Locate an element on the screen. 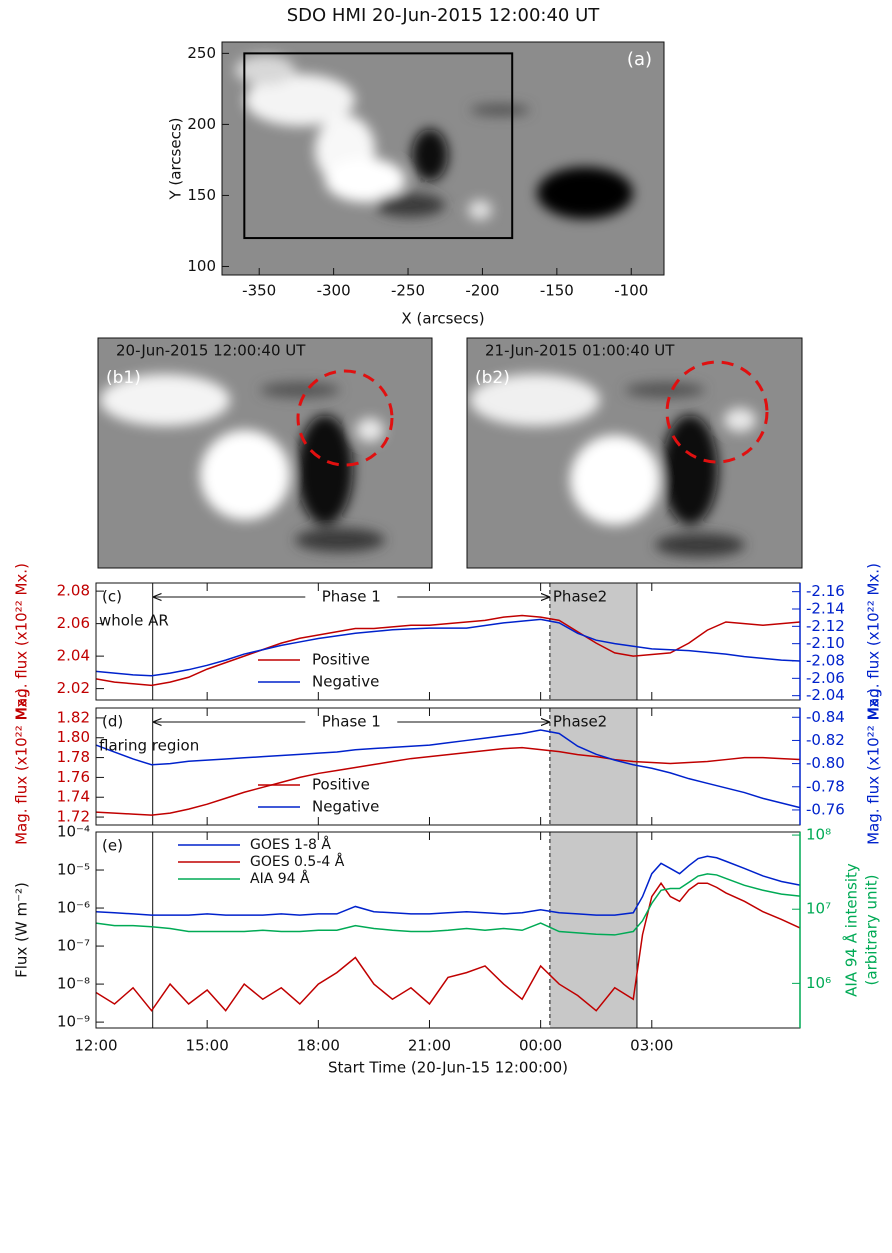 The height and width of the screenshot is (1253, 892). y2-tick-label: -0.84 is located at coordinates (825, 717).